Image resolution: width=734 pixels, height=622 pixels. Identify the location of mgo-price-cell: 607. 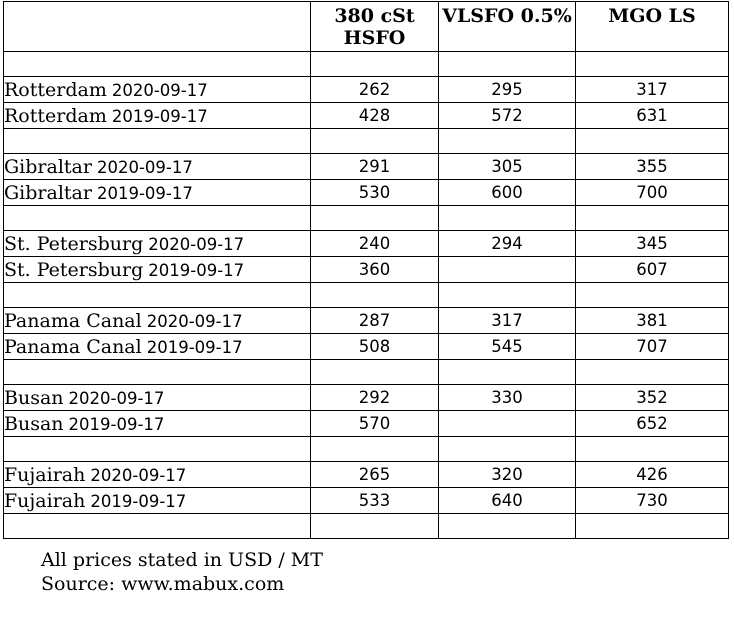
(652, 269).